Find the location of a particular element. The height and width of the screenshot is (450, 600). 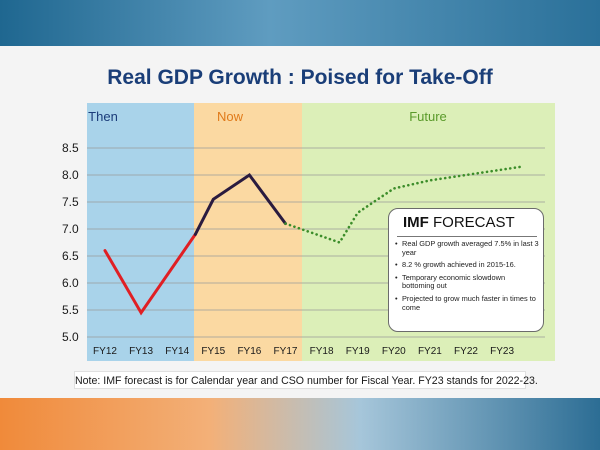

y-tick-label: 7.0 is located at coordinates (70, 229).